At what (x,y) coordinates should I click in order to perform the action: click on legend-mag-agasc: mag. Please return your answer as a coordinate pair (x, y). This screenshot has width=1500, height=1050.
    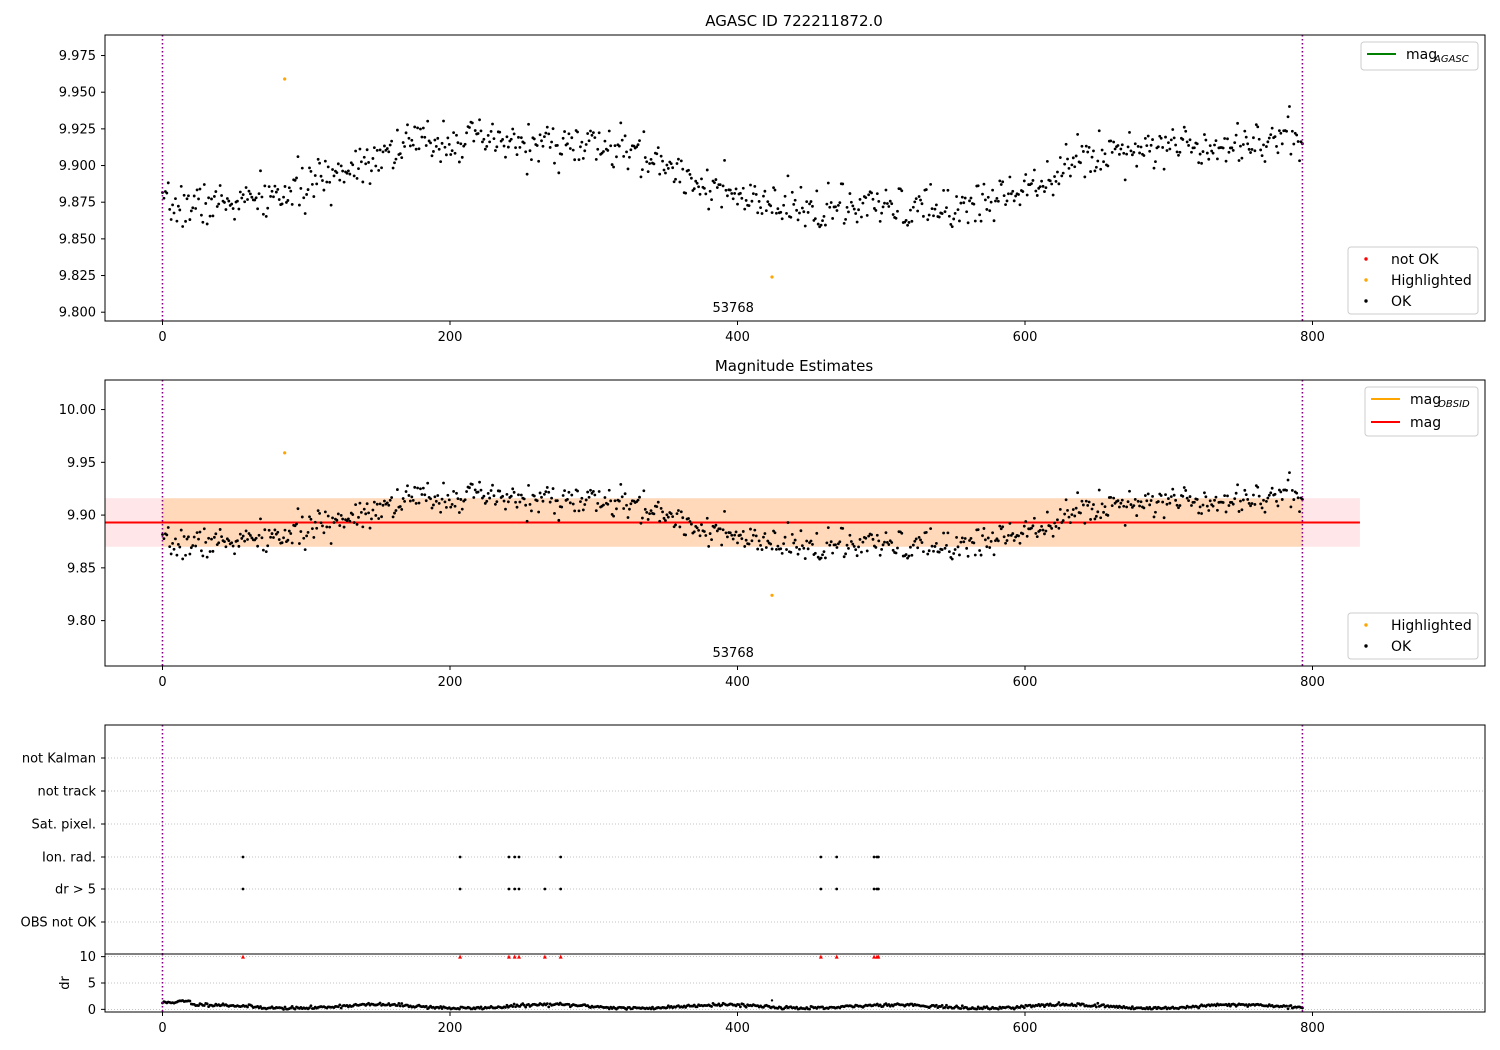
    Looking at the image, I should click on (1421, 55).